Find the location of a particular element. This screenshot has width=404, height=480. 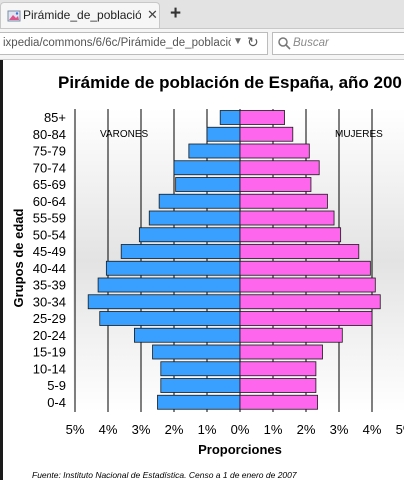

age-group-label: 5-9 is located at coordinates (56, 385).